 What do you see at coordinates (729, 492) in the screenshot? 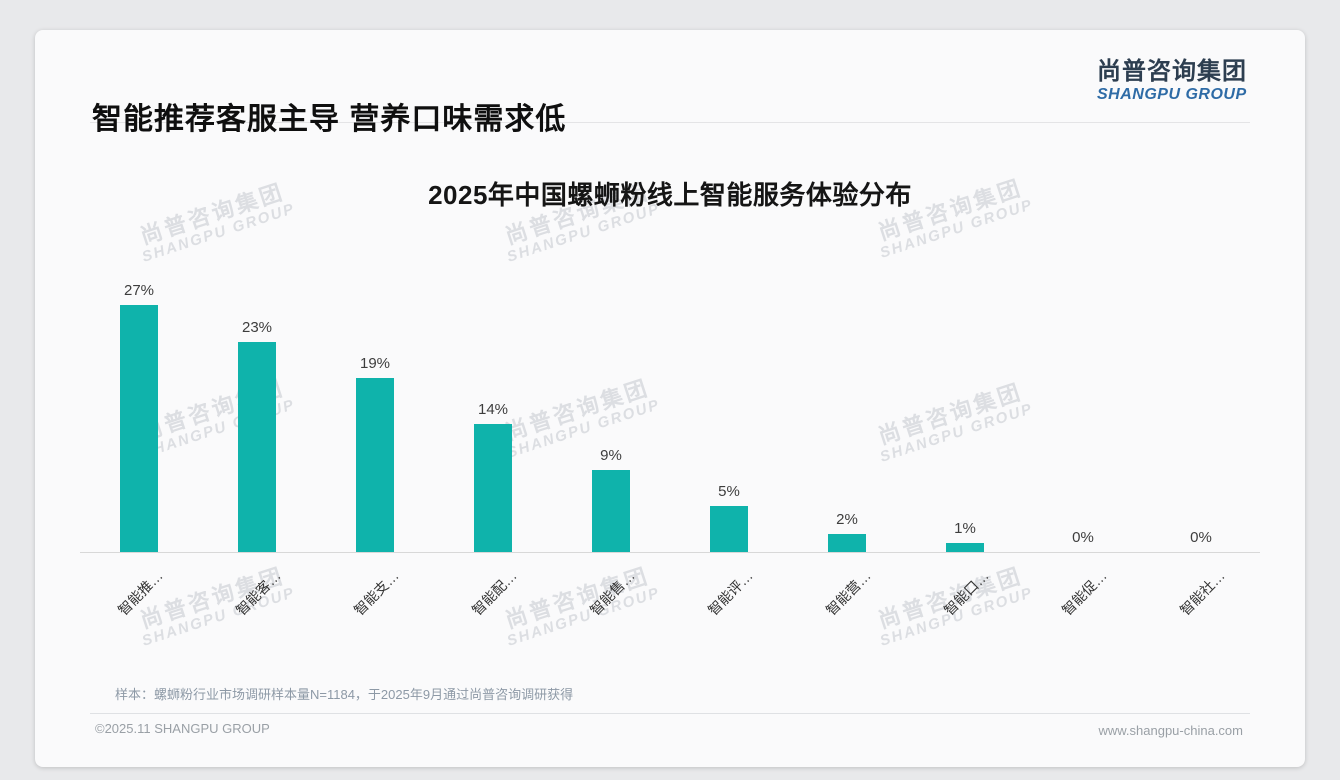
I see `bar-value-label: 5%` at bounding box center [729, 492].